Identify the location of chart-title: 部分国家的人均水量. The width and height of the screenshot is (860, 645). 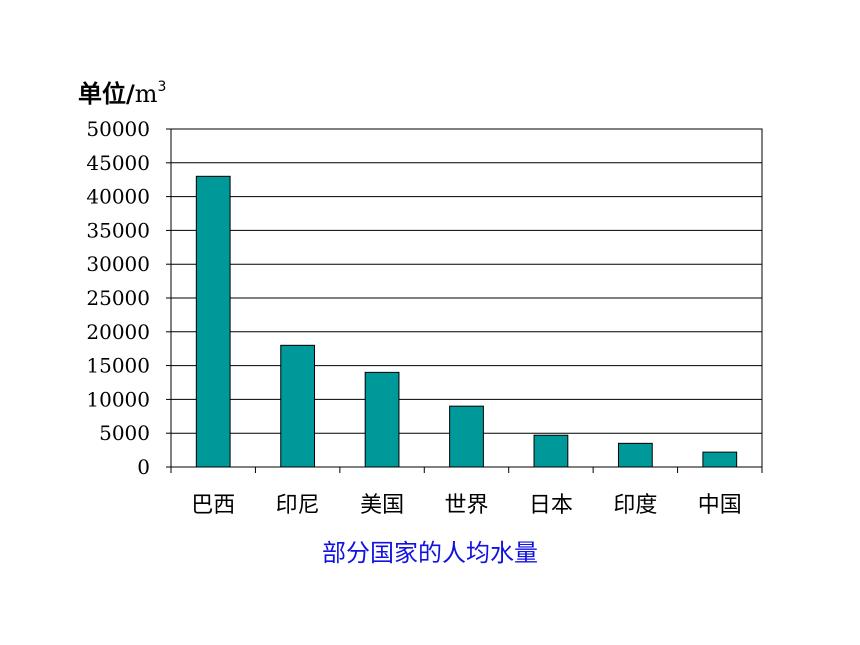
(430, 553).